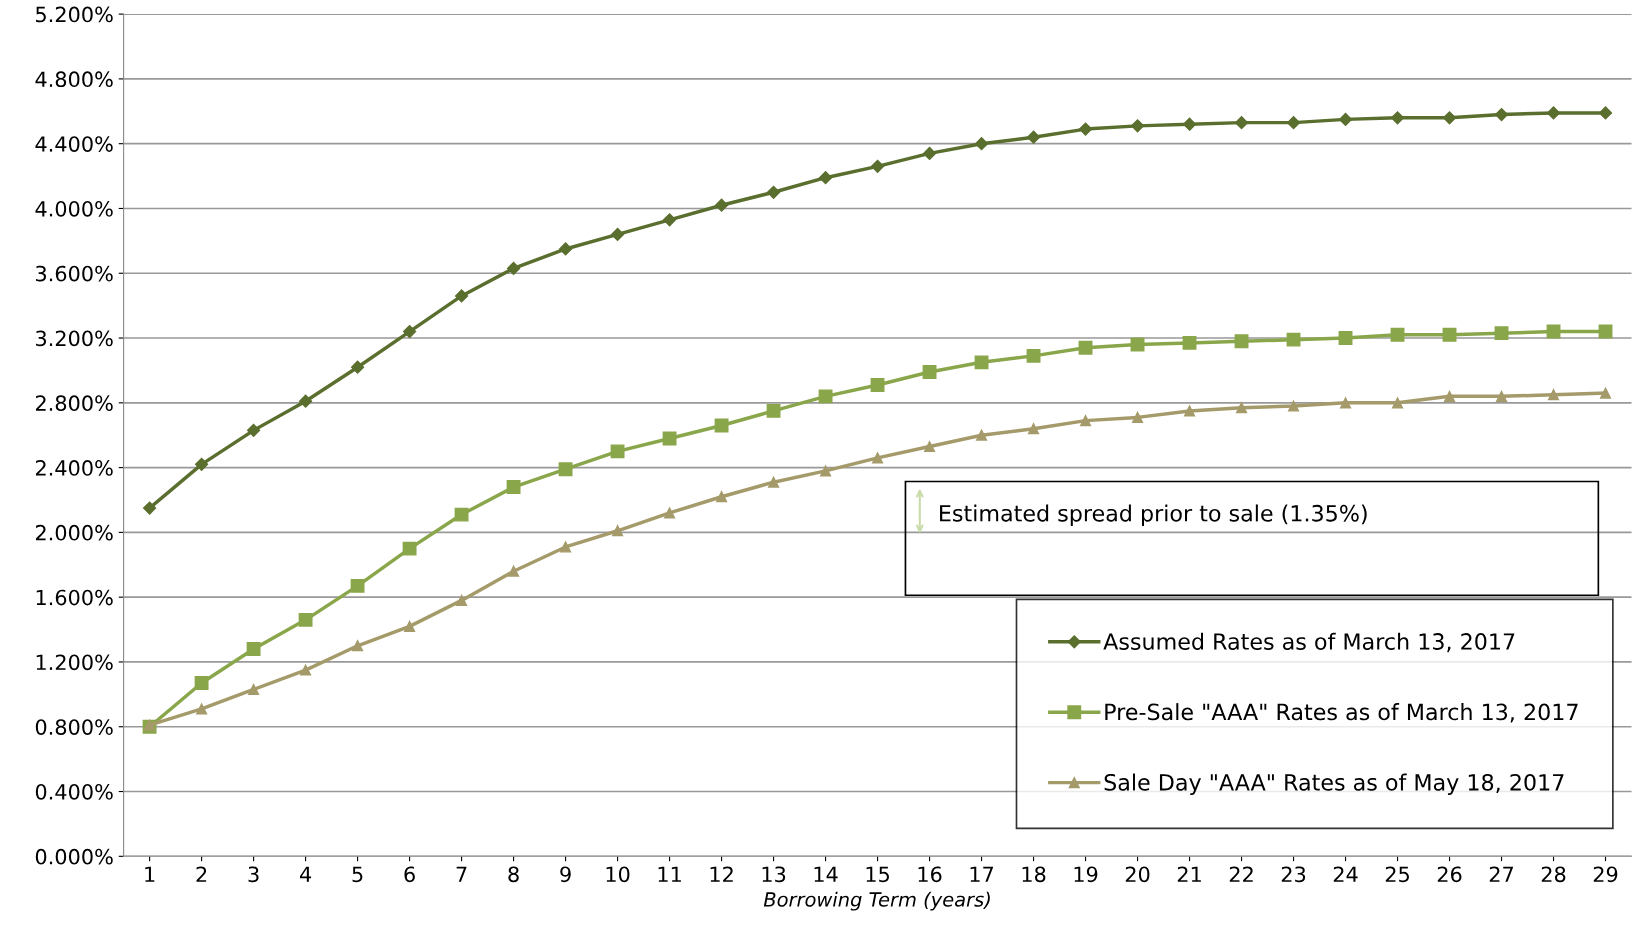 The width and height of the screenshot is (1648, 941). Describe the element at coordinates (1241, 874) in the screenshot. I see `x-tick-label: 22` at that location.